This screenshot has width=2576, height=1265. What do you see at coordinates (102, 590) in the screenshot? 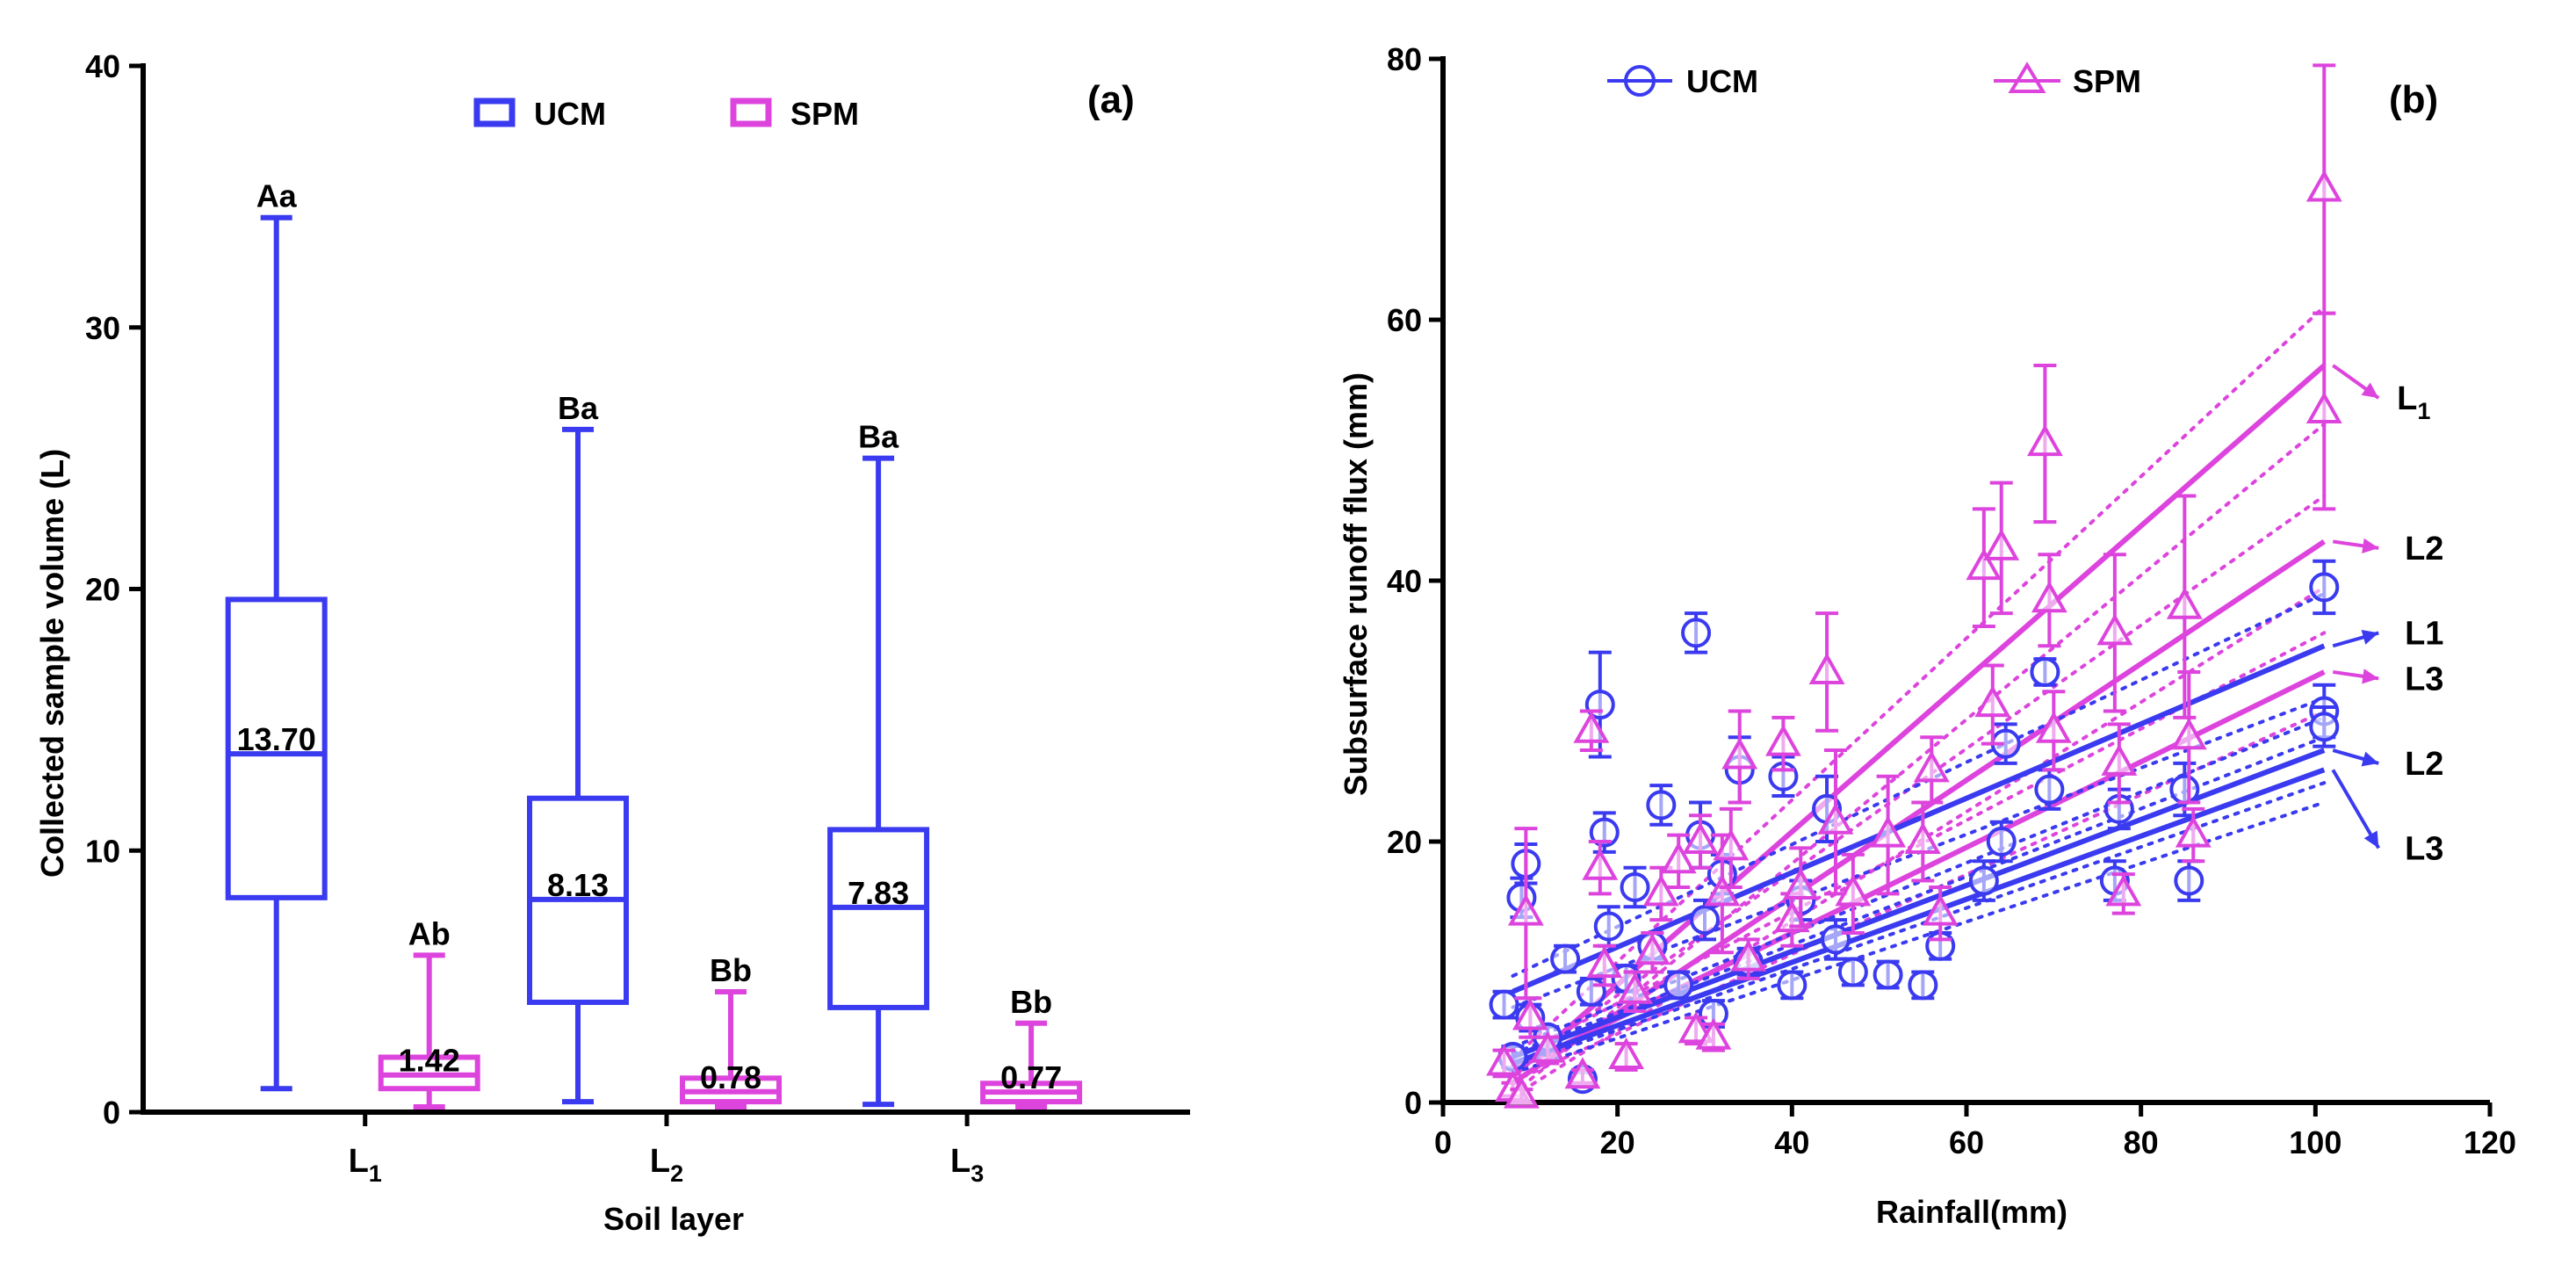
I see `panel-a-ytick-label: 20` at bounding box center [102, 590].